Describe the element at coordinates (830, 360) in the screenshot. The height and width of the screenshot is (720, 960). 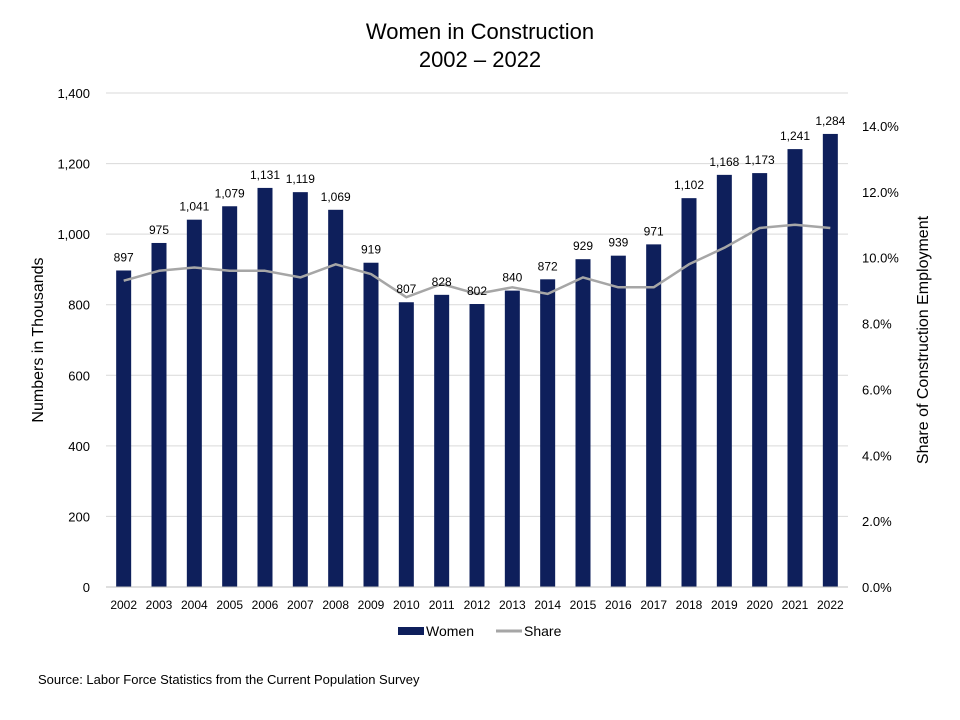
I see `bar-women-2022` at that location.